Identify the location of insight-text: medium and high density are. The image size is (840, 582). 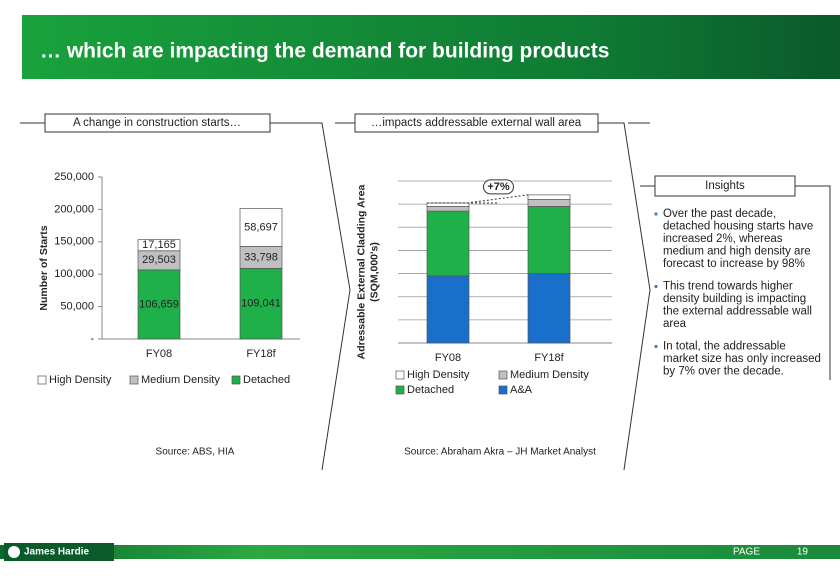
(737, 252).